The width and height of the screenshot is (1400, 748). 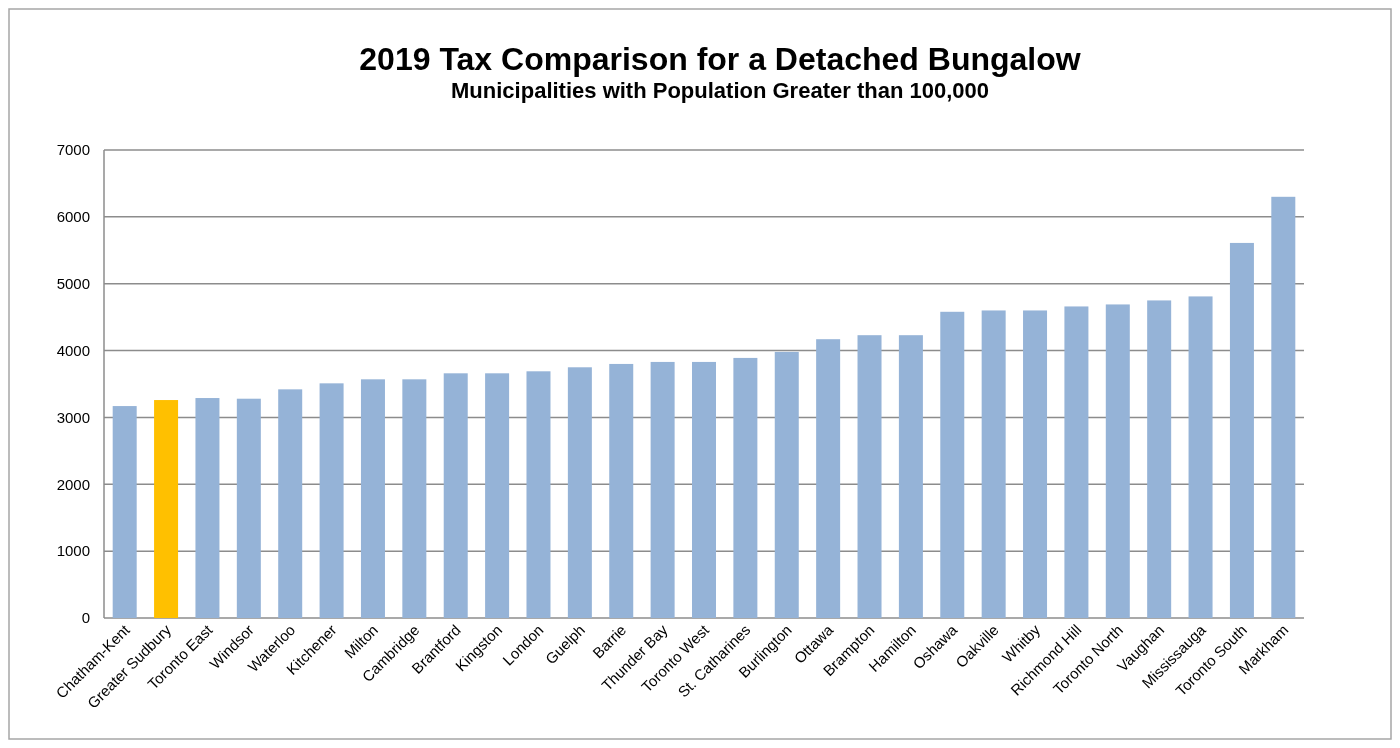 I want to click on y-tick-label: 2000, so click(x=73, y=484).